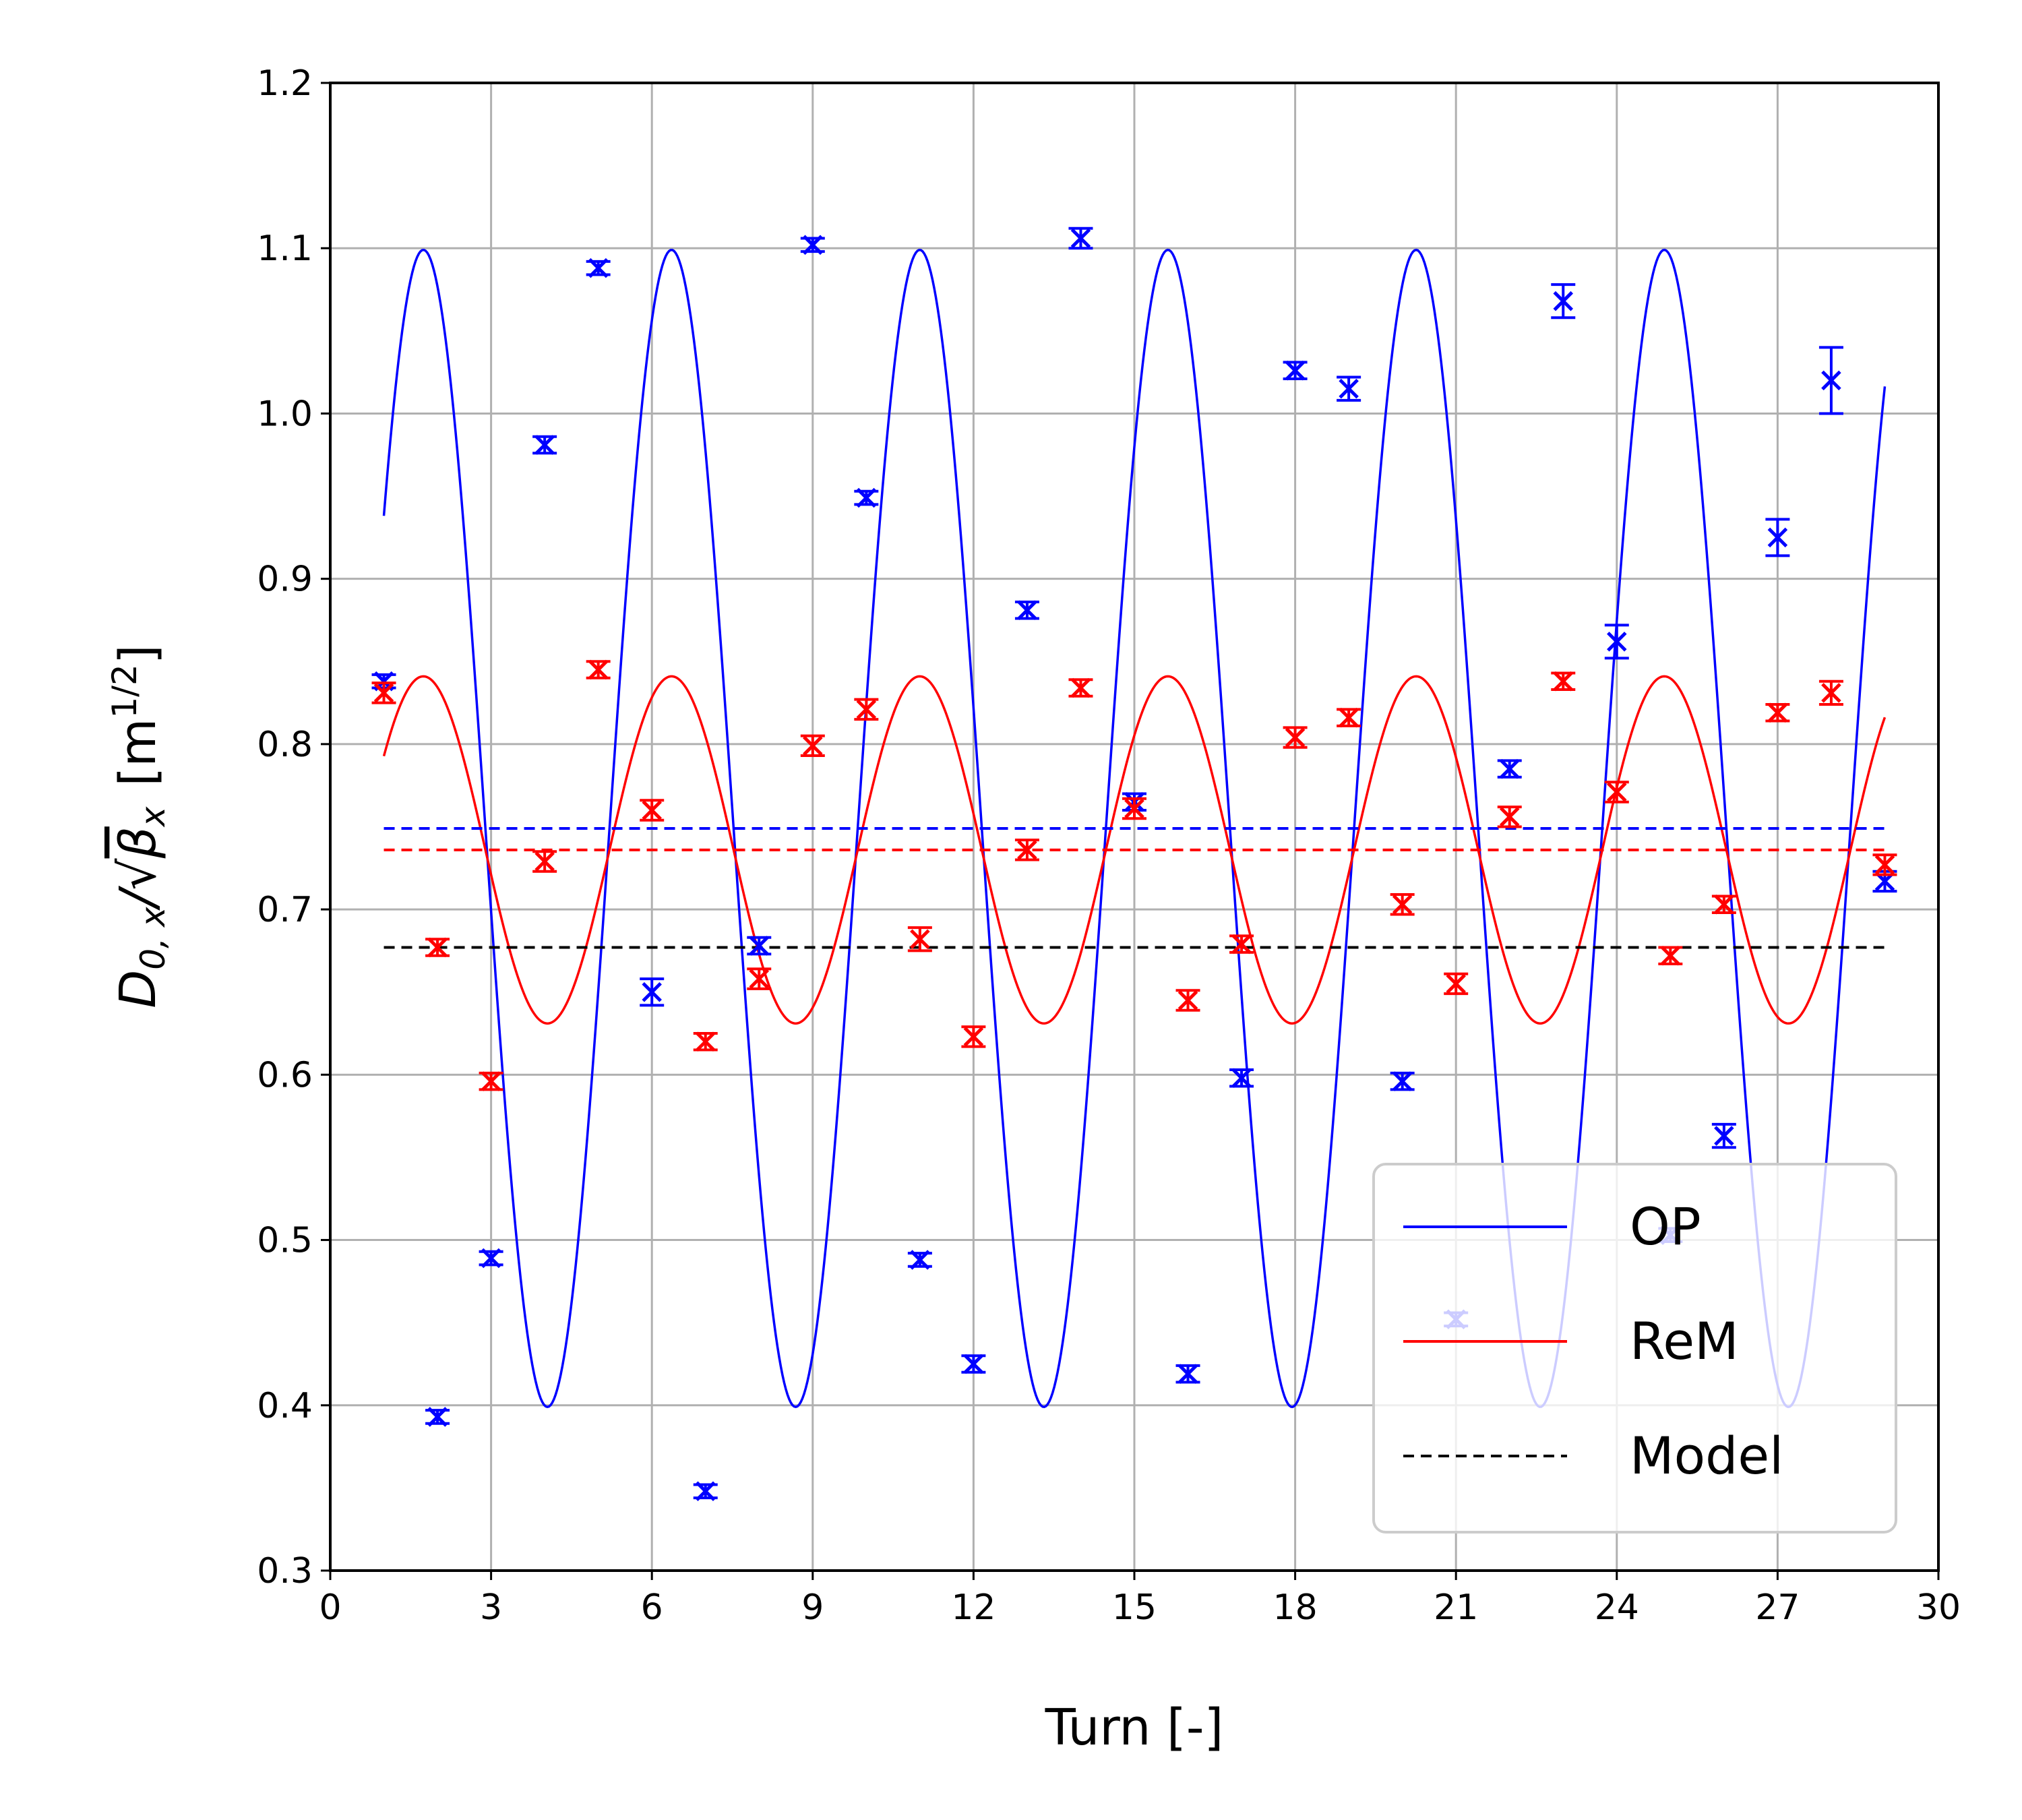 This screenshot has width=2022, height=1820. I want to click on y-label-unit-close: ], so click(138, 654).